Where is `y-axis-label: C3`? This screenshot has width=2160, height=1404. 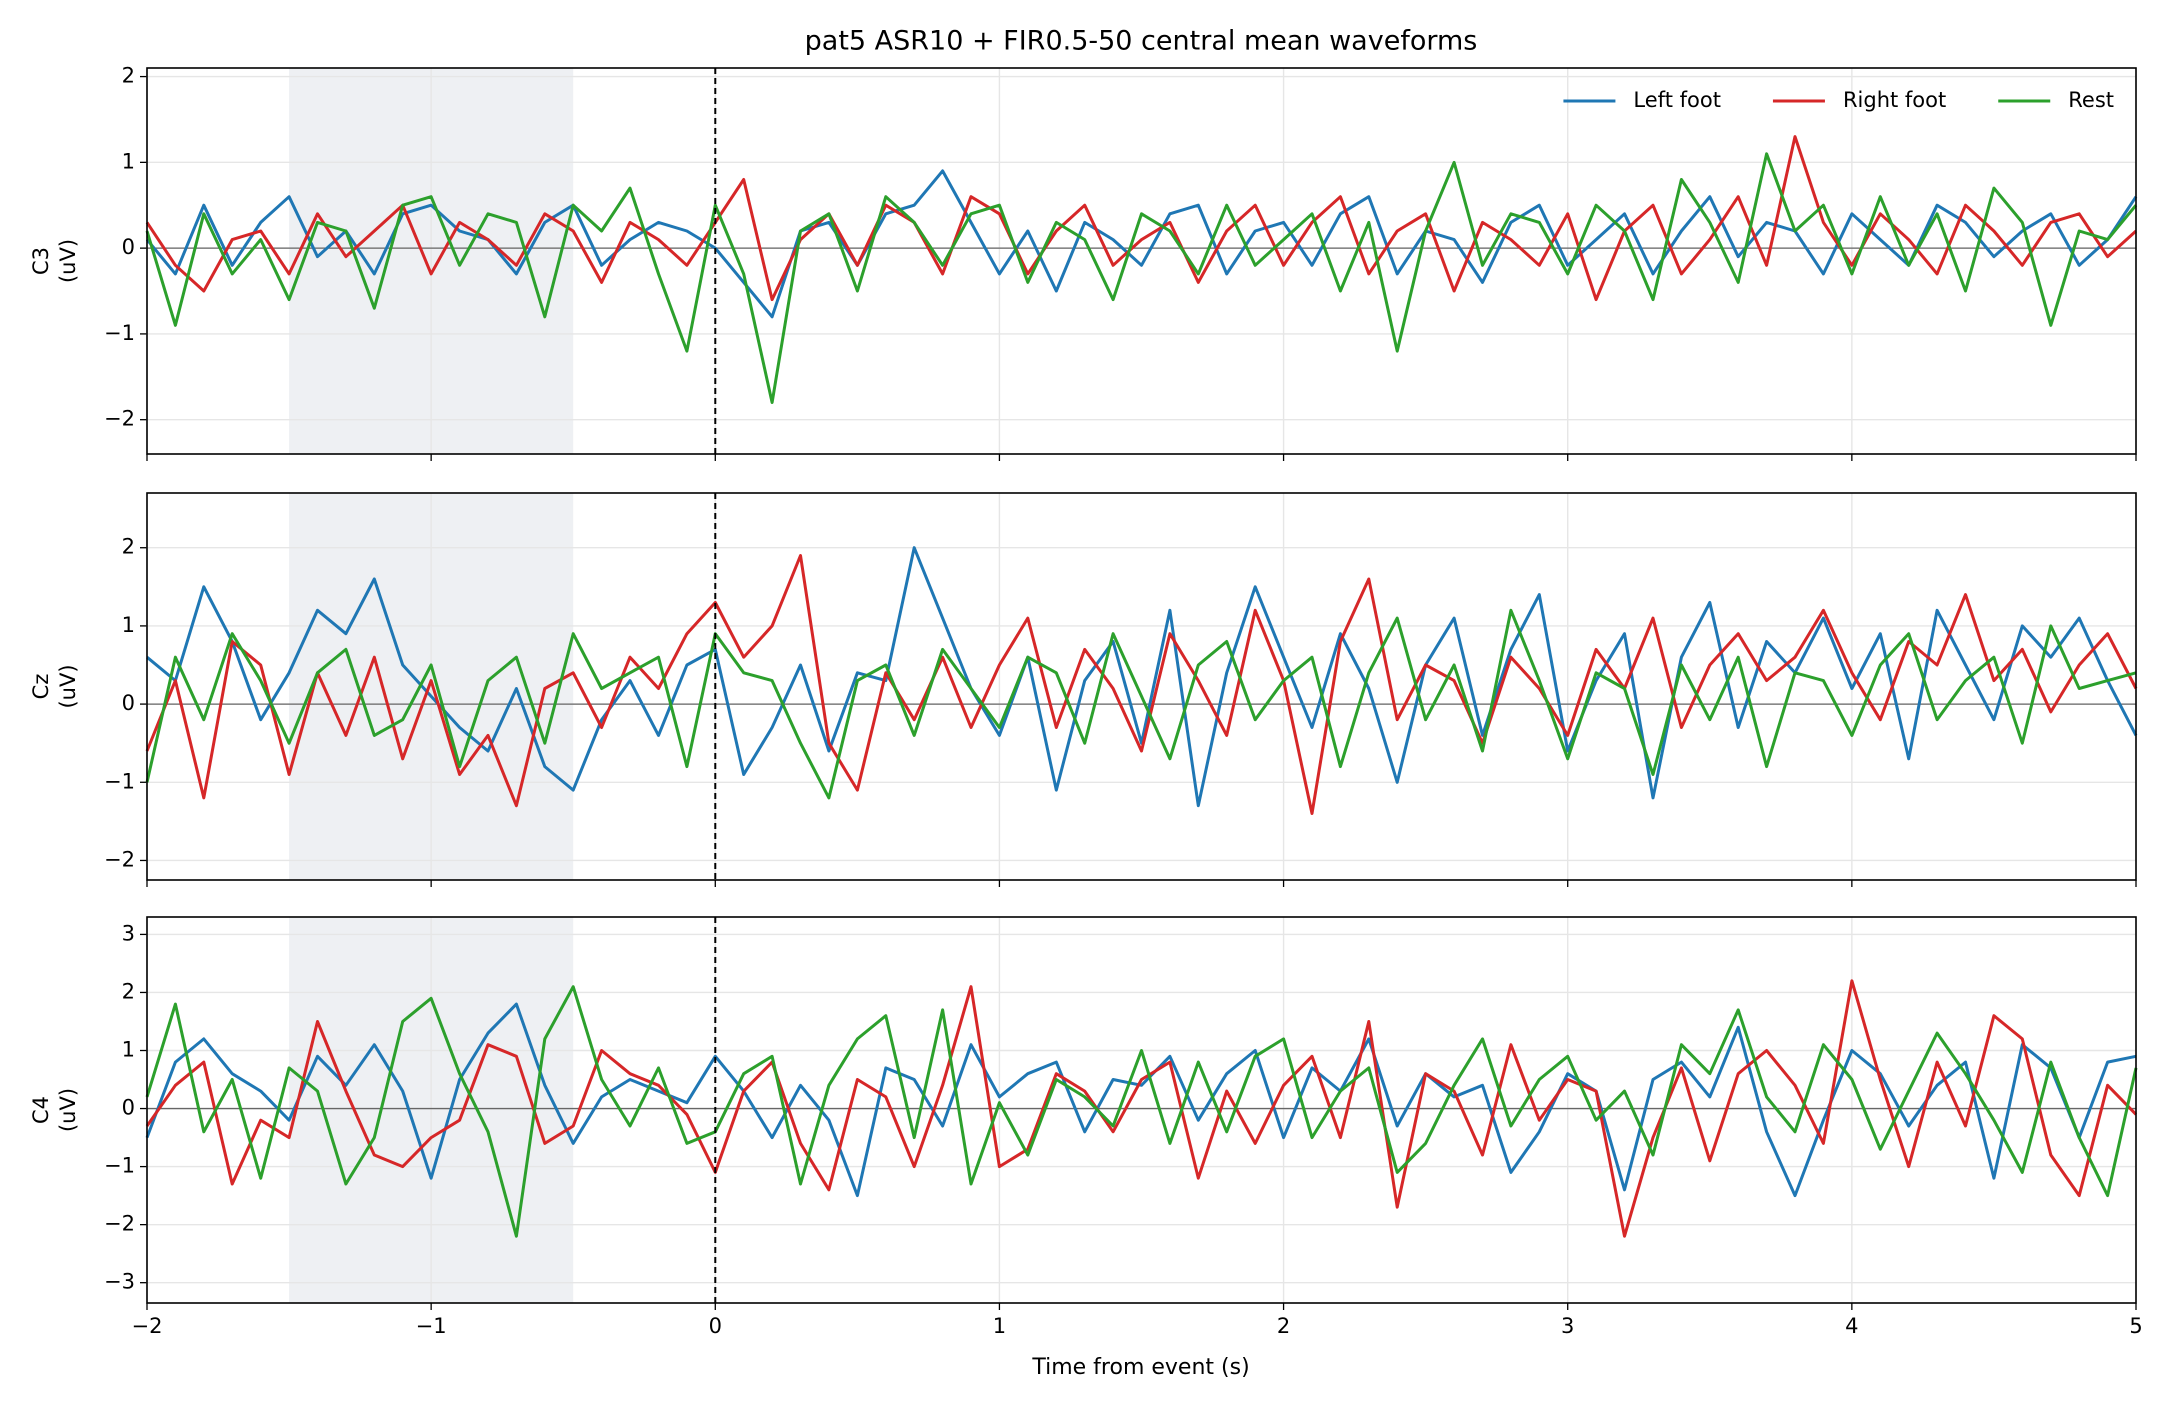 y-axis-label: C3 is located at coordinates (41, 261).